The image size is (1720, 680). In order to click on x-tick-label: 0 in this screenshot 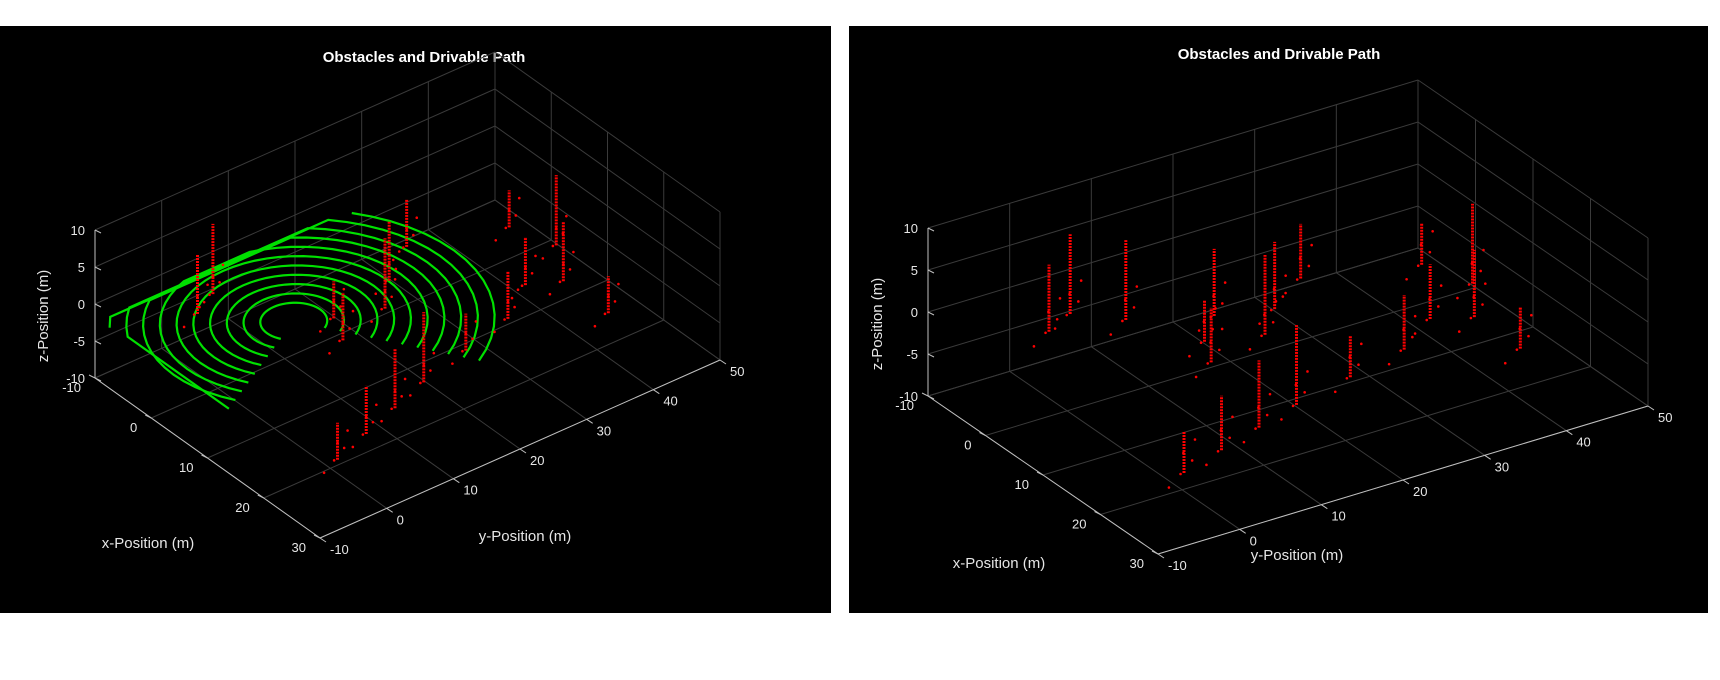, I will do `click(967, 445)`.